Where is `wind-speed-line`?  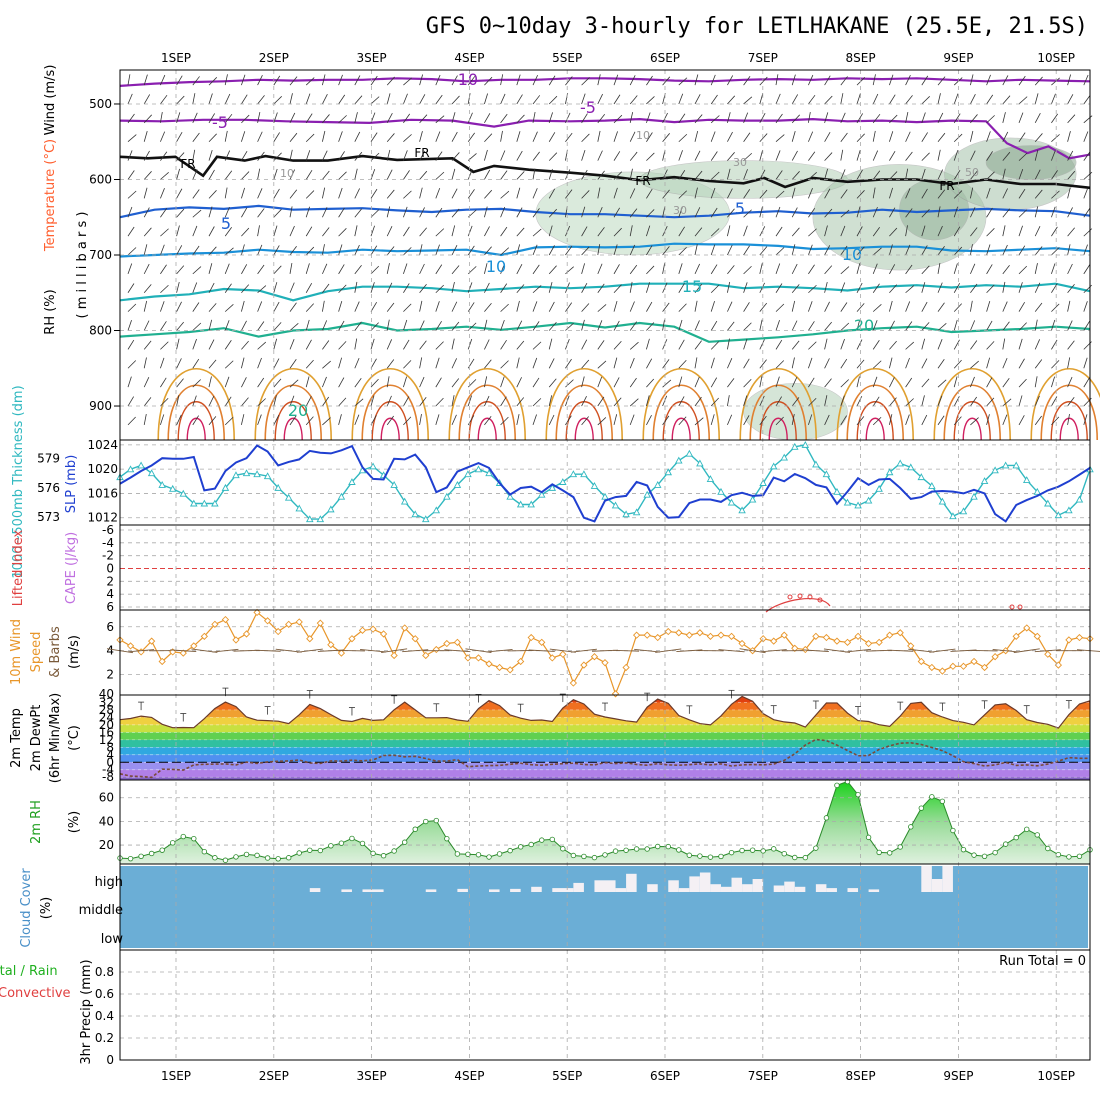
wind-speed-line is located at coordinates (605, 653).